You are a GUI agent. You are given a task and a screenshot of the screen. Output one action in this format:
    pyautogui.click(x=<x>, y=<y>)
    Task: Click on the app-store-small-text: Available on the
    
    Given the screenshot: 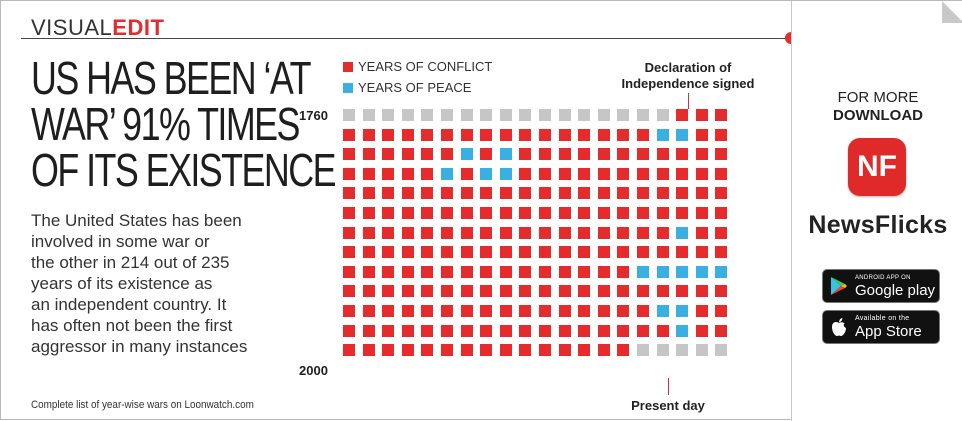 What is the action you would take?
    pyautogui.click(x=882, y=318)
    